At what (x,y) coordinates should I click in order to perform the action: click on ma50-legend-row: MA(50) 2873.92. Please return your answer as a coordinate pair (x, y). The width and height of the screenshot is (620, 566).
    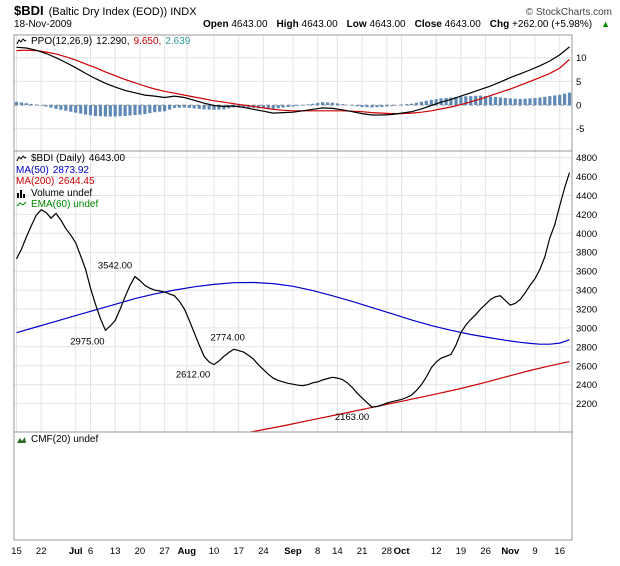
    Looking at the image, I should click on (70, 171).